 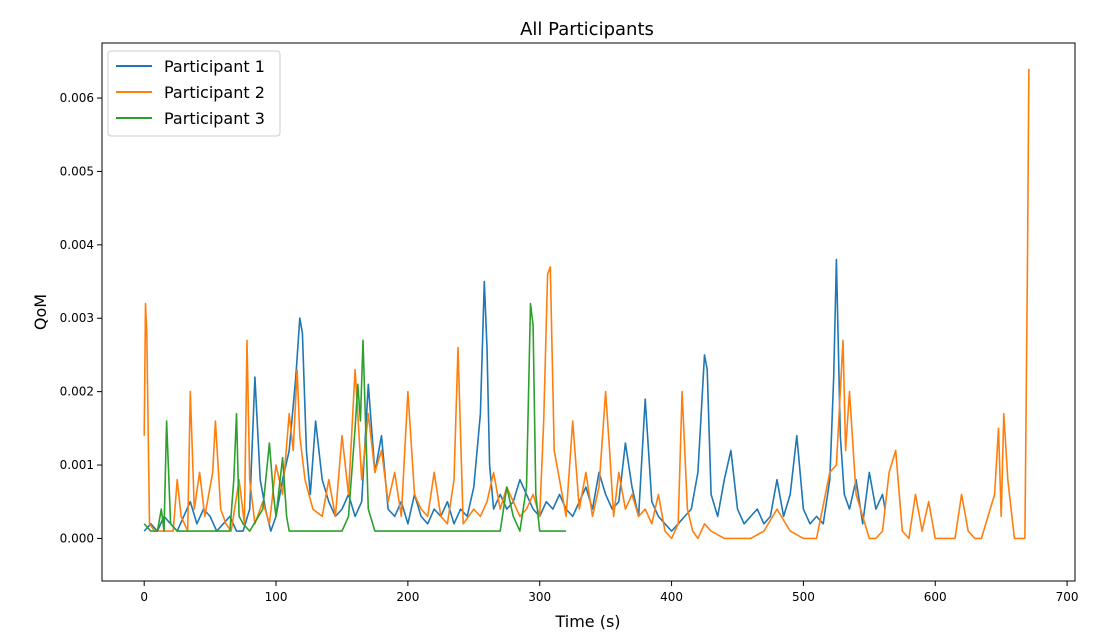 I want to click on legend-label: Participant 1, so click(x=214, y=66).